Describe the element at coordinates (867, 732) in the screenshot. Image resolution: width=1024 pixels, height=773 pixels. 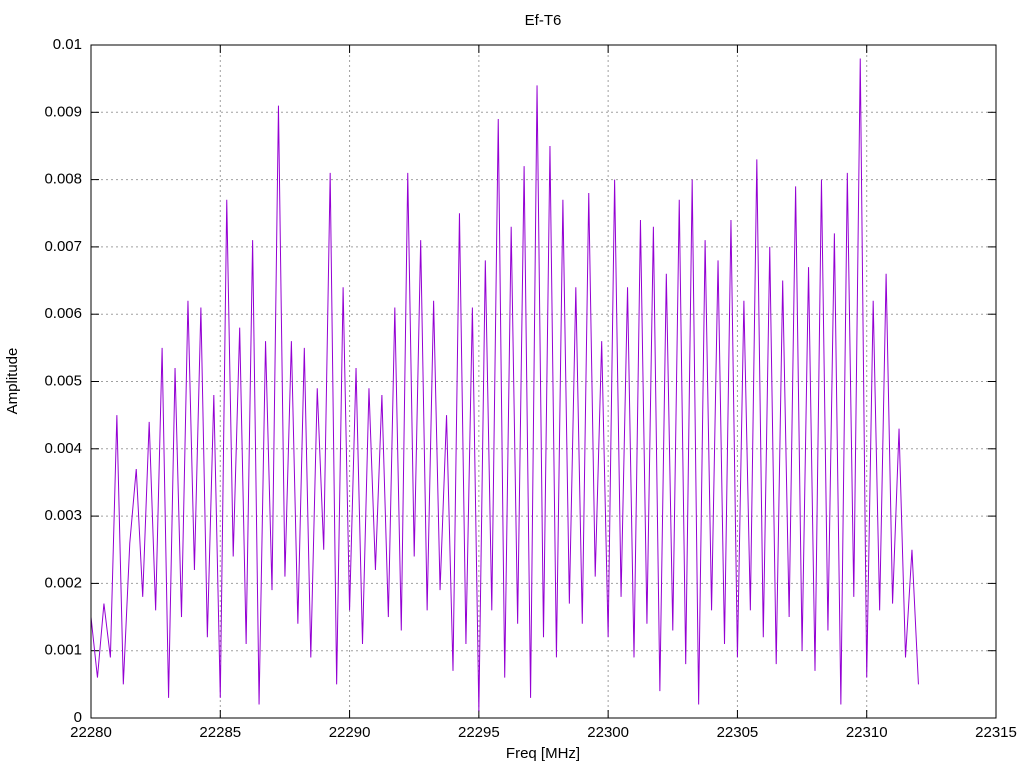
I see `x-tick-label: 22310` at that location.